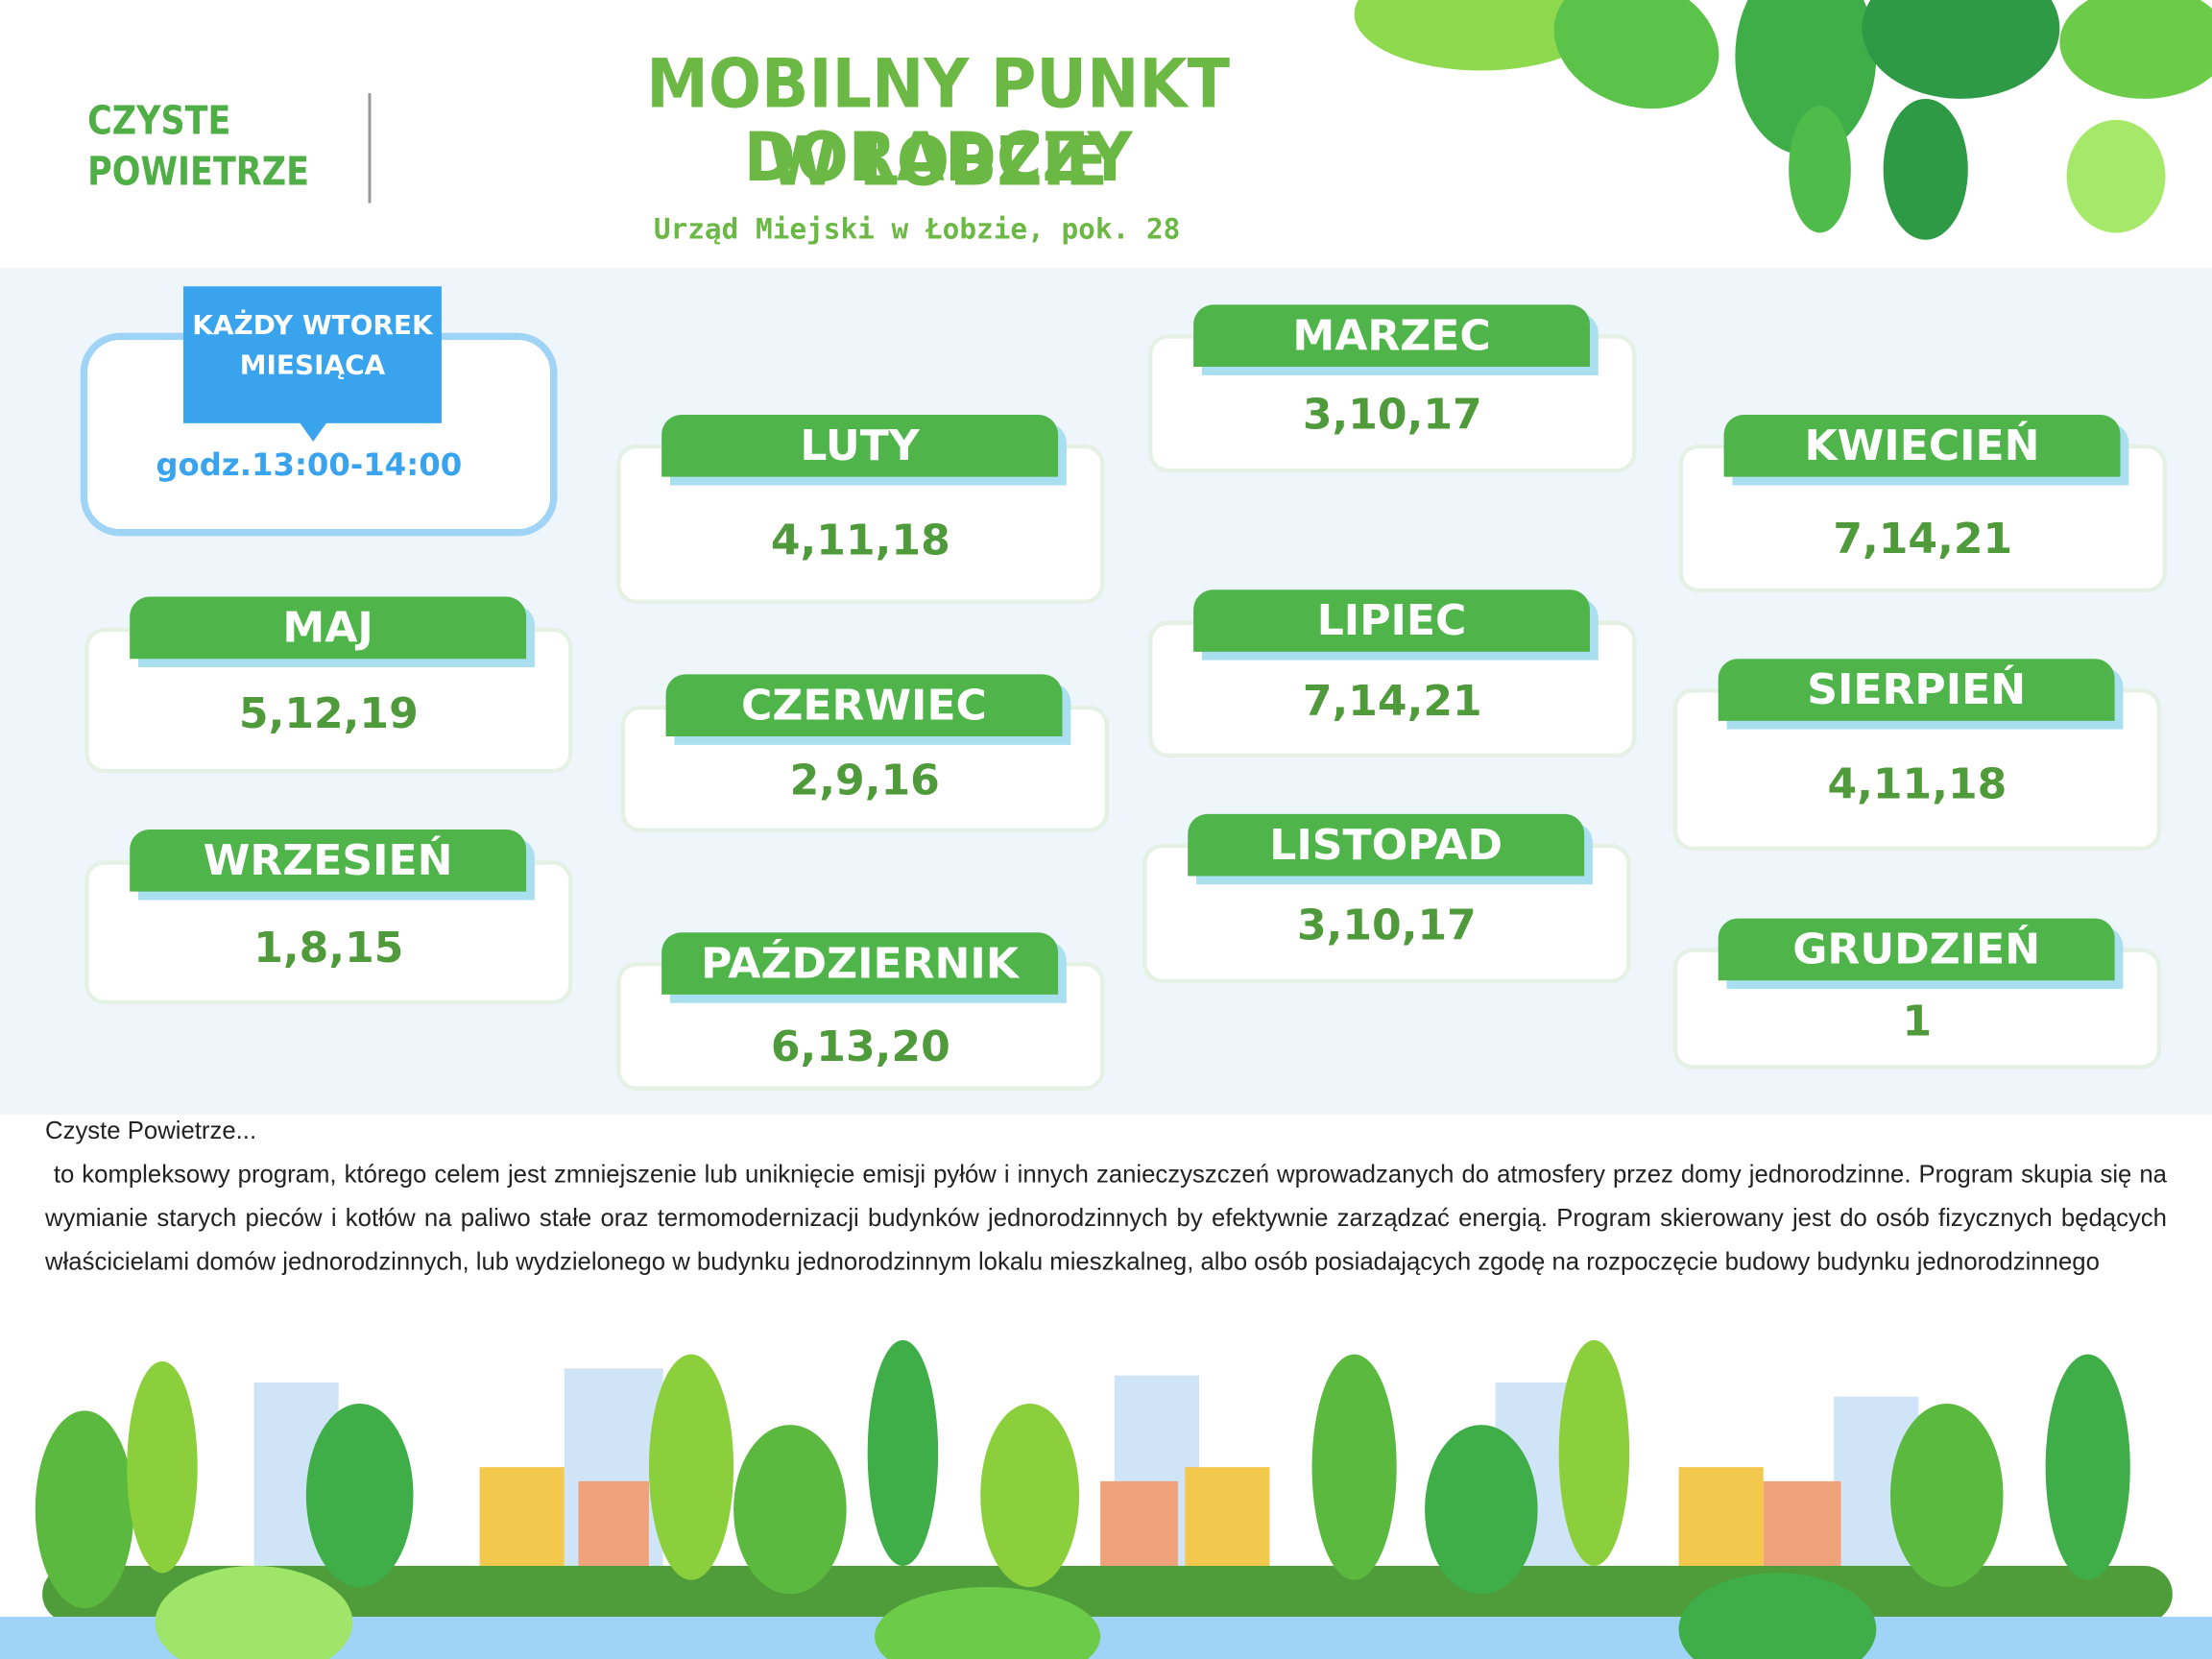 Image resolution: width=2212 pixels, height=1659 pixels. What do you see at coordinates (938, 162) in the screenshot?
I see `title: W ŁOBZIE` at bounding box center [938, 162].